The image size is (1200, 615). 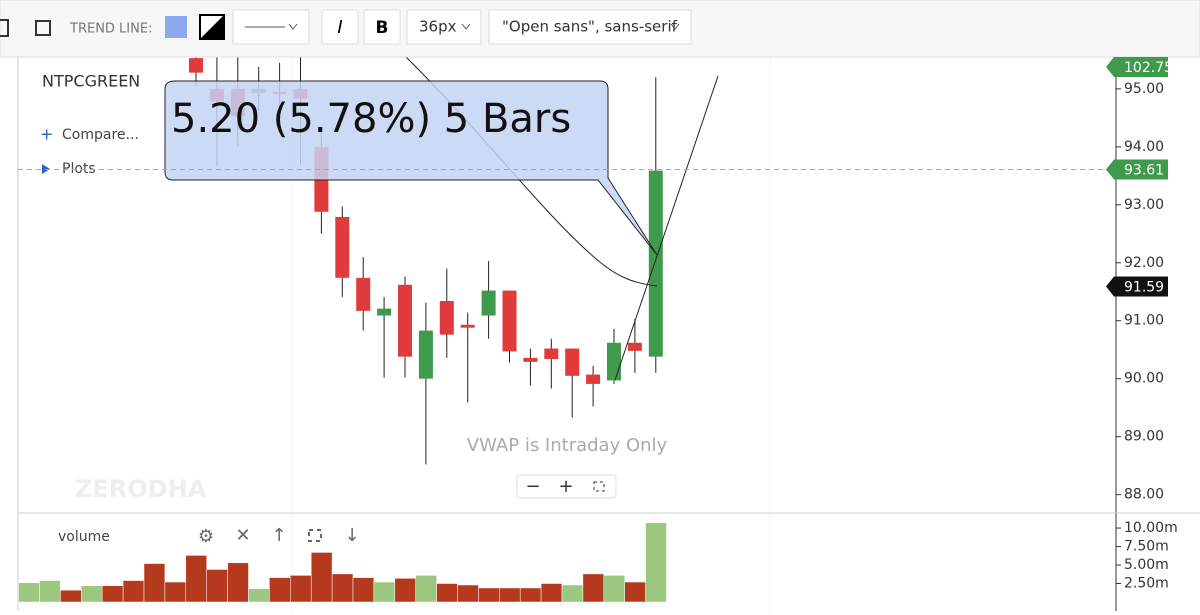 I want to click on y-tick-label: 90.00, so click(x=1144, y=379).